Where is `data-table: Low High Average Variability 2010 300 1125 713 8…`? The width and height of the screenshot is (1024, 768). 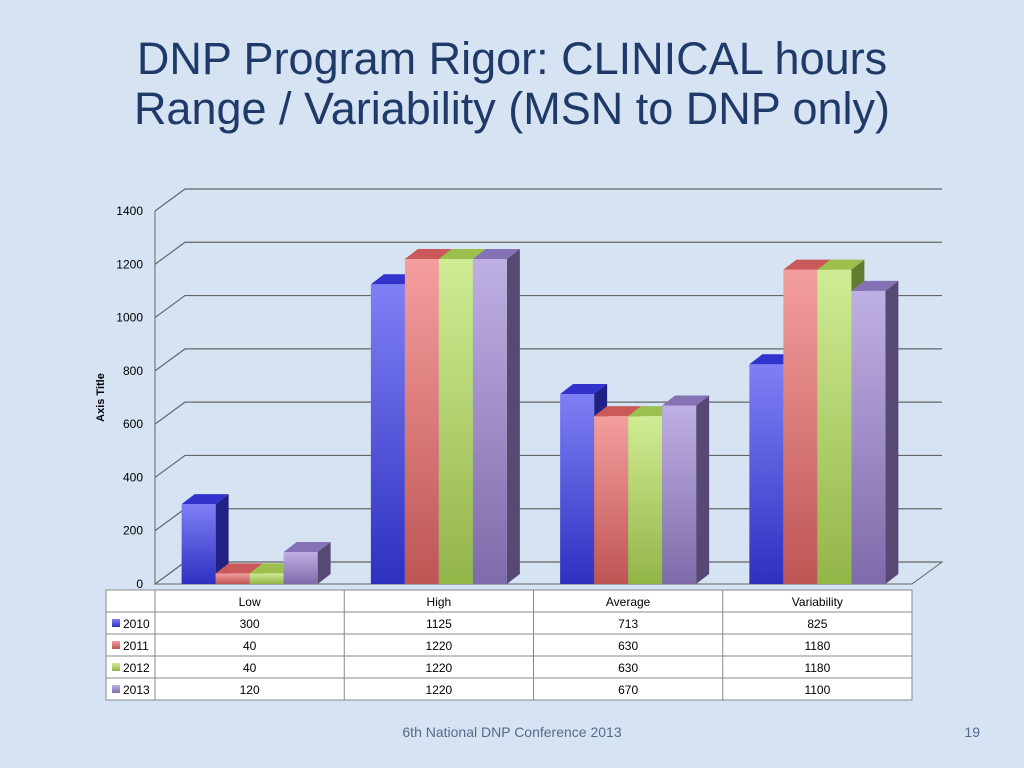
data-table: Low High Average Variability 2010 300 1125 713 8… is located at coordinates (509, 645).